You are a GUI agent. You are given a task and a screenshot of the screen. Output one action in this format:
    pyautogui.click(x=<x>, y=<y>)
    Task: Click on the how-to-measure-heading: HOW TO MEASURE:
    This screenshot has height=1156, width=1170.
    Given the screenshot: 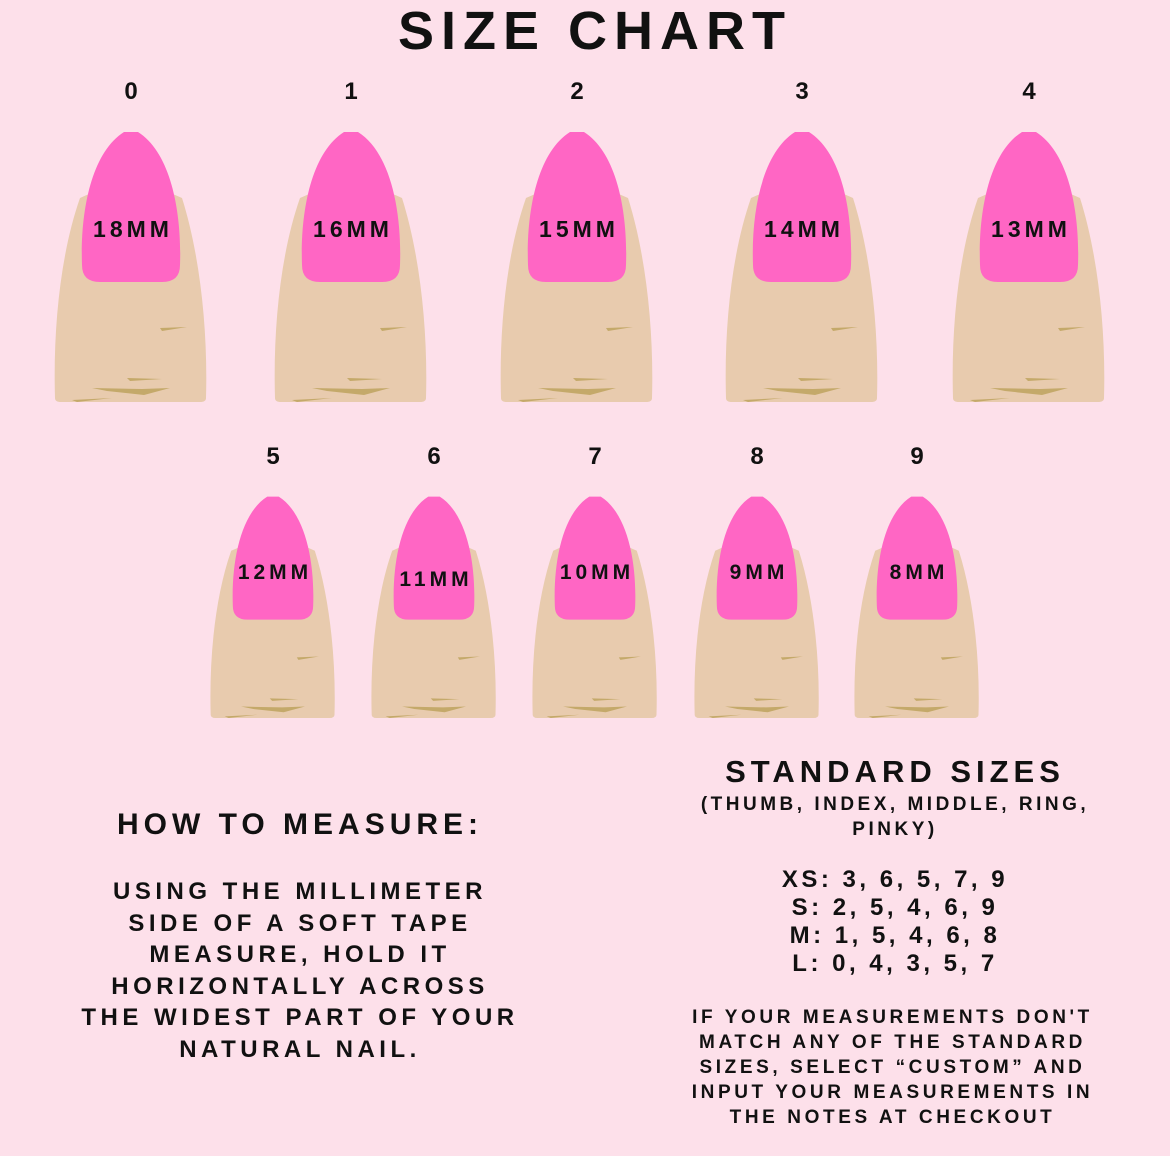 What is the action you would take?
    pyautogui.click(x=300, y=824)
    